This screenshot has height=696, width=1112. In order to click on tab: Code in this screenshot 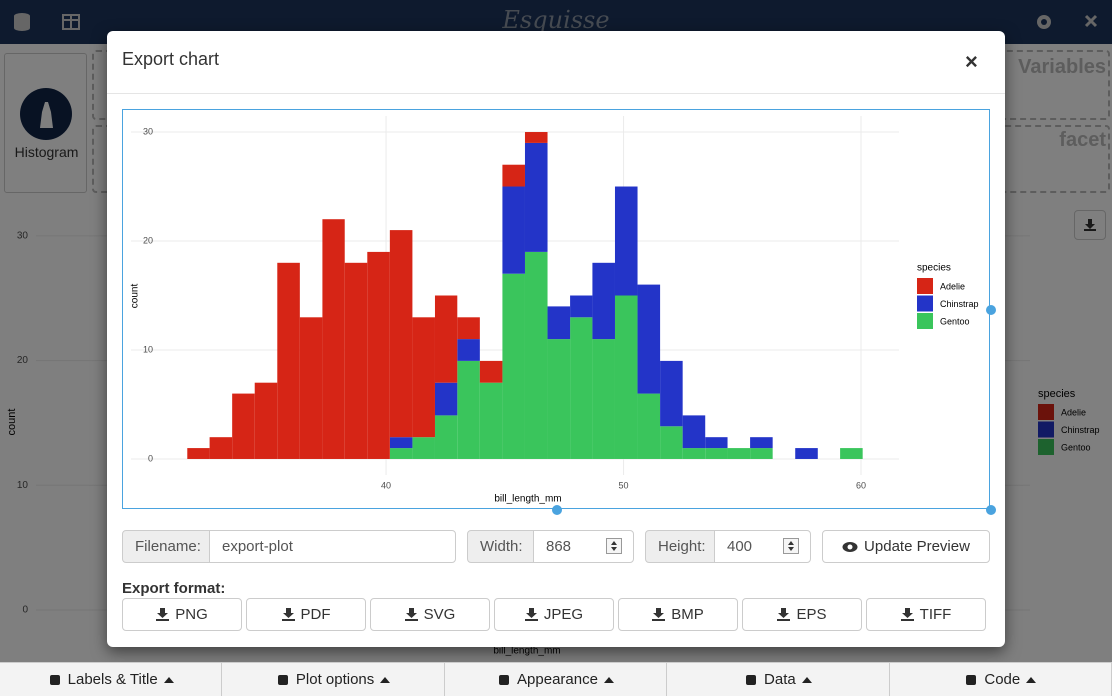, I will do `click(1000, 679)`.